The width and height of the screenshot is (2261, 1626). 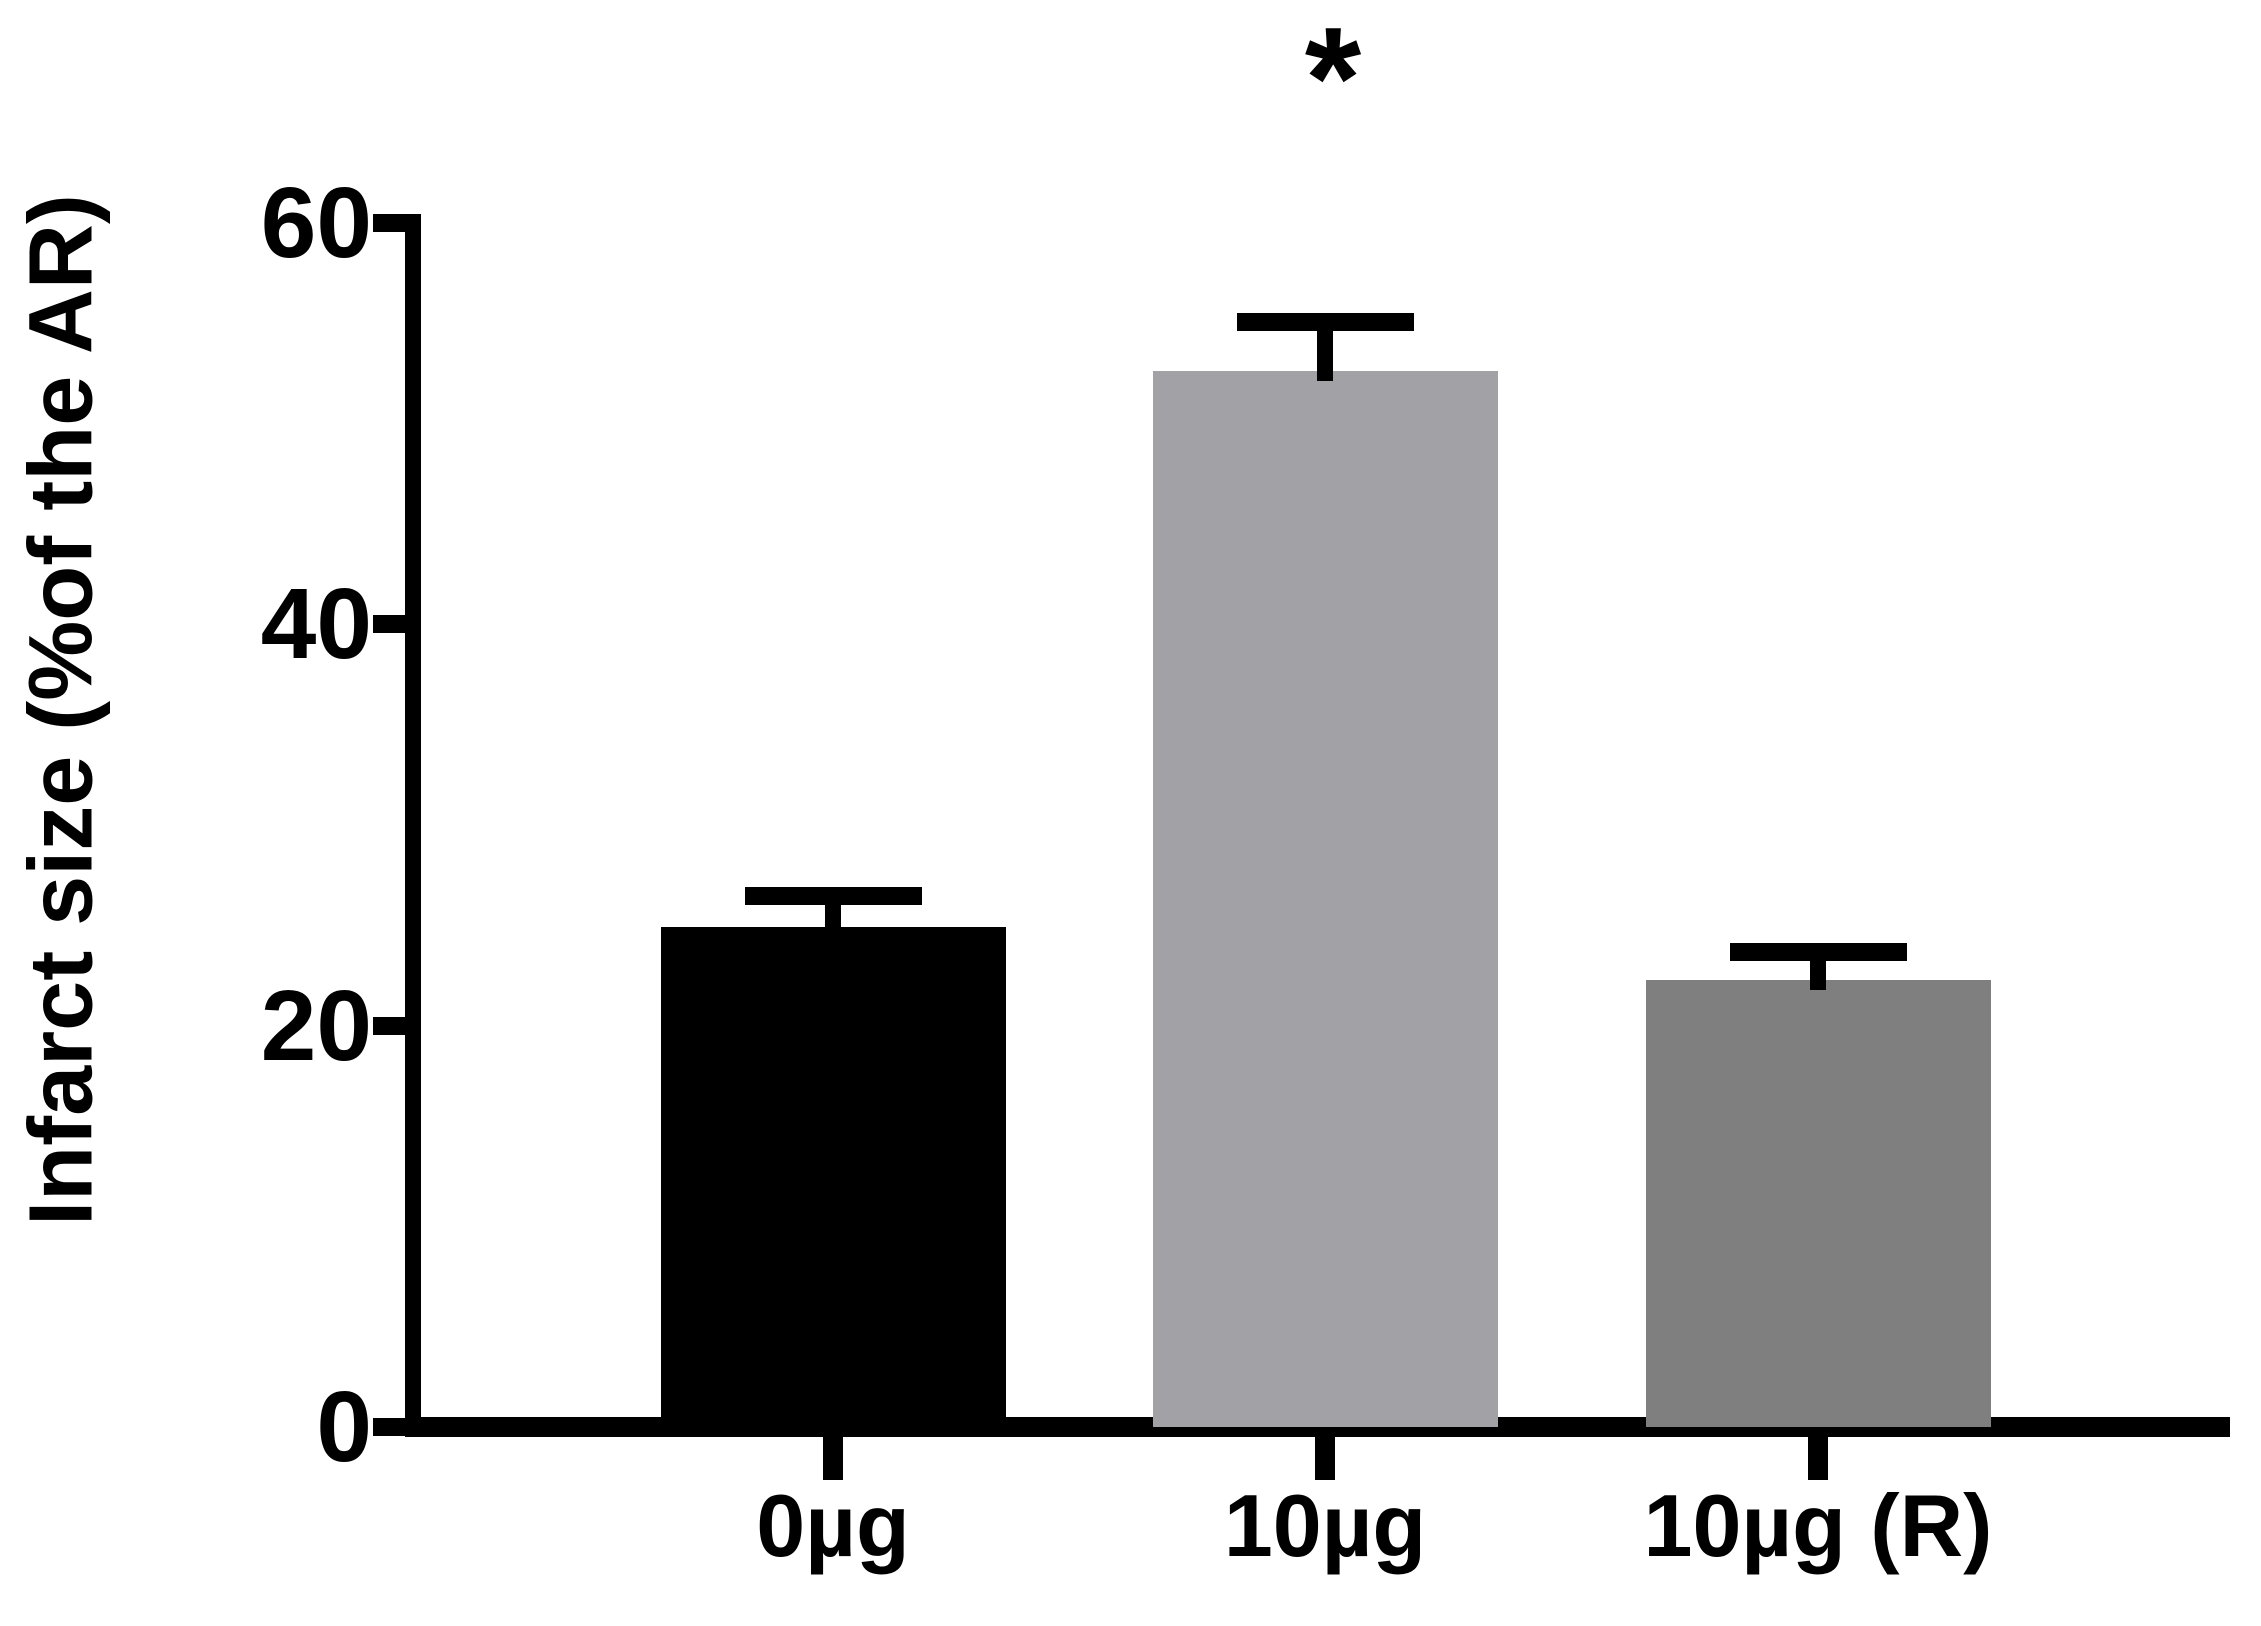 I want to click on error-bar-0ug, so click(x=833, y=912).